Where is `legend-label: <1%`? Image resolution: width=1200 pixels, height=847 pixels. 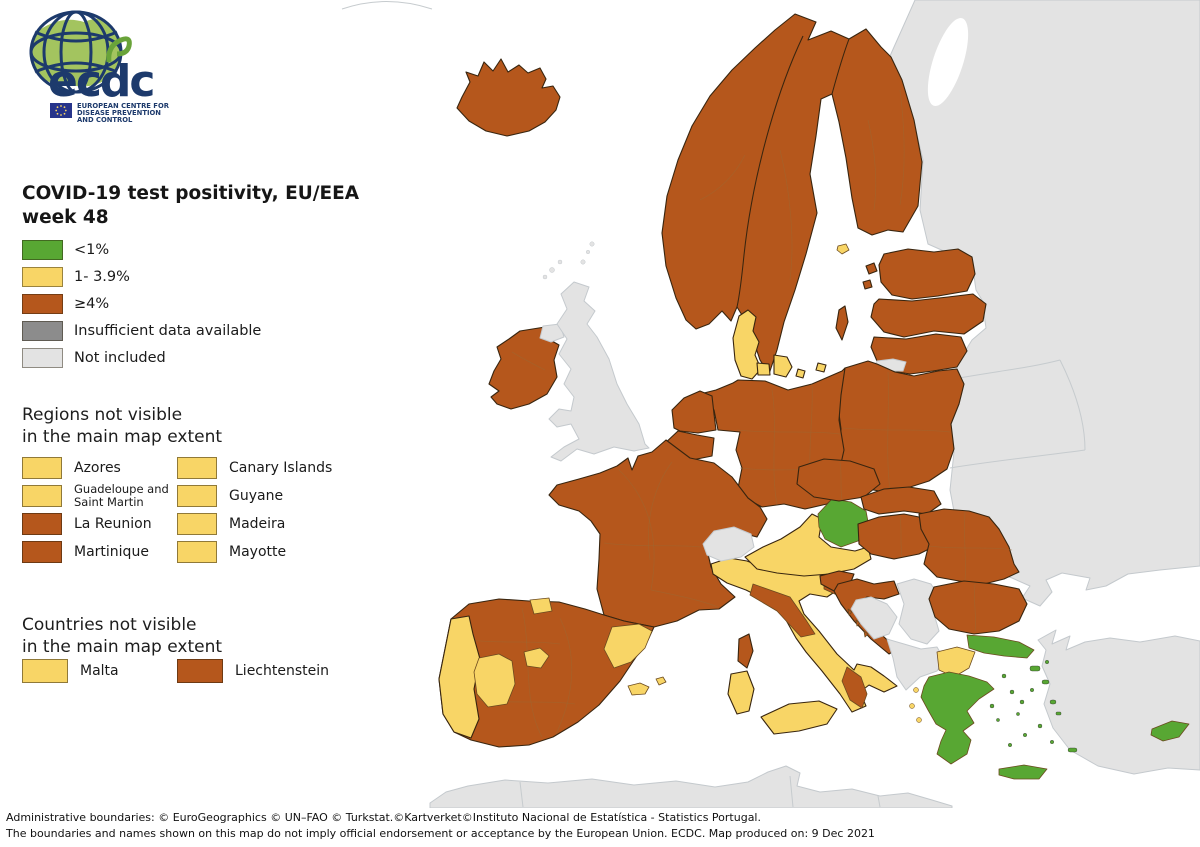 legend-label: <1% is located at coordinates (92, 250).